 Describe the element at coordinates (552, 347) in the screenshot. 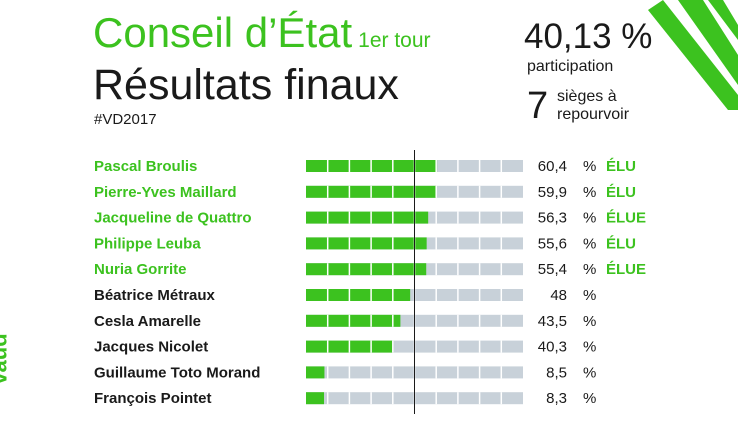

I see `value-label: 40,3` at that location.